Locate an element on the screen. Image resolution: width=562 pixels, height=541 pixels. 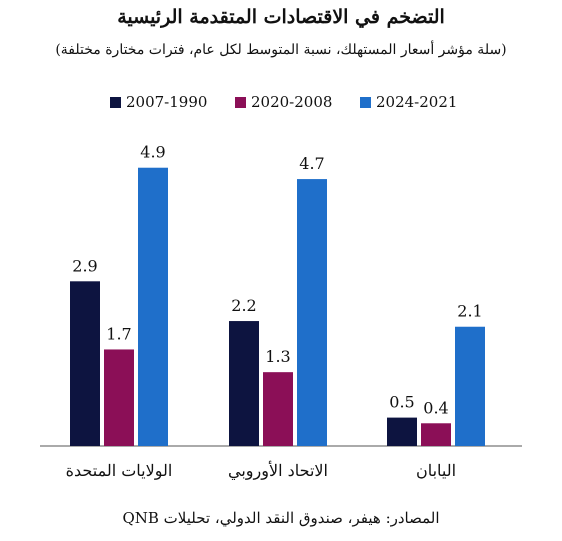
legend-label-2021-2024: 2024-2021 is located at coordinates (417, 102).